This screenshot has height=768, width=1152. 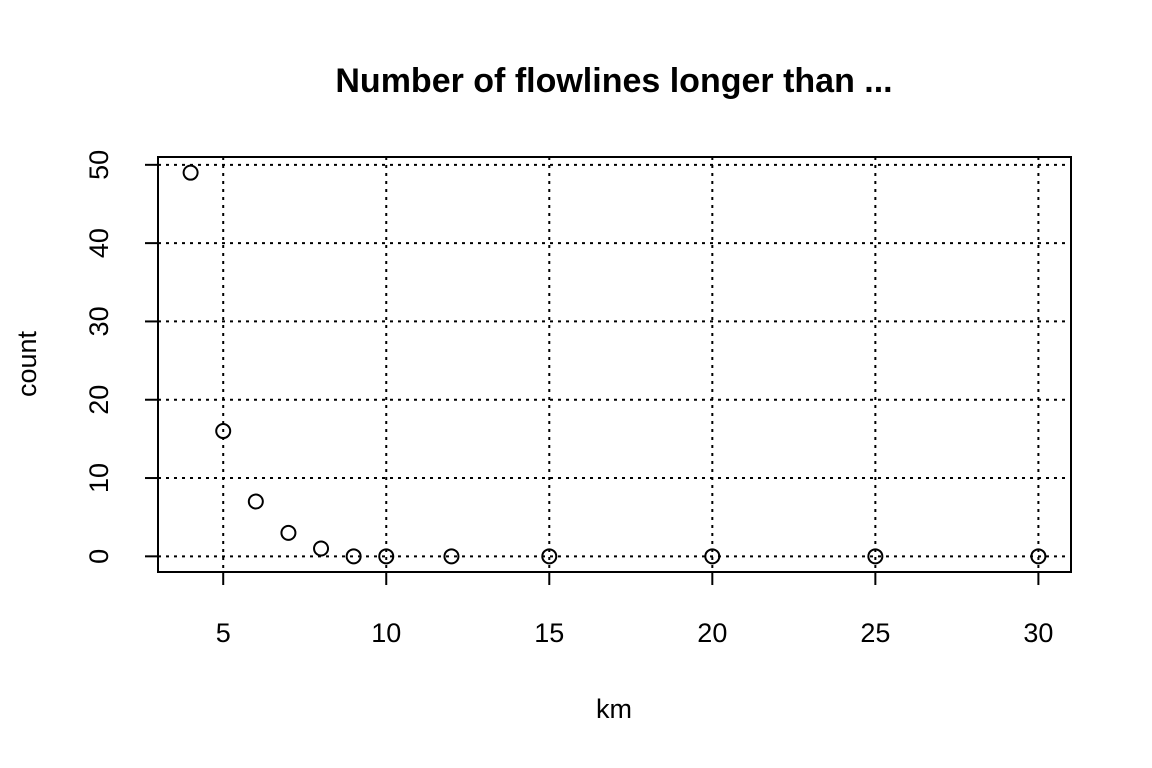 I want to click on x-tick-label: 25, so click(x=875, y=633).